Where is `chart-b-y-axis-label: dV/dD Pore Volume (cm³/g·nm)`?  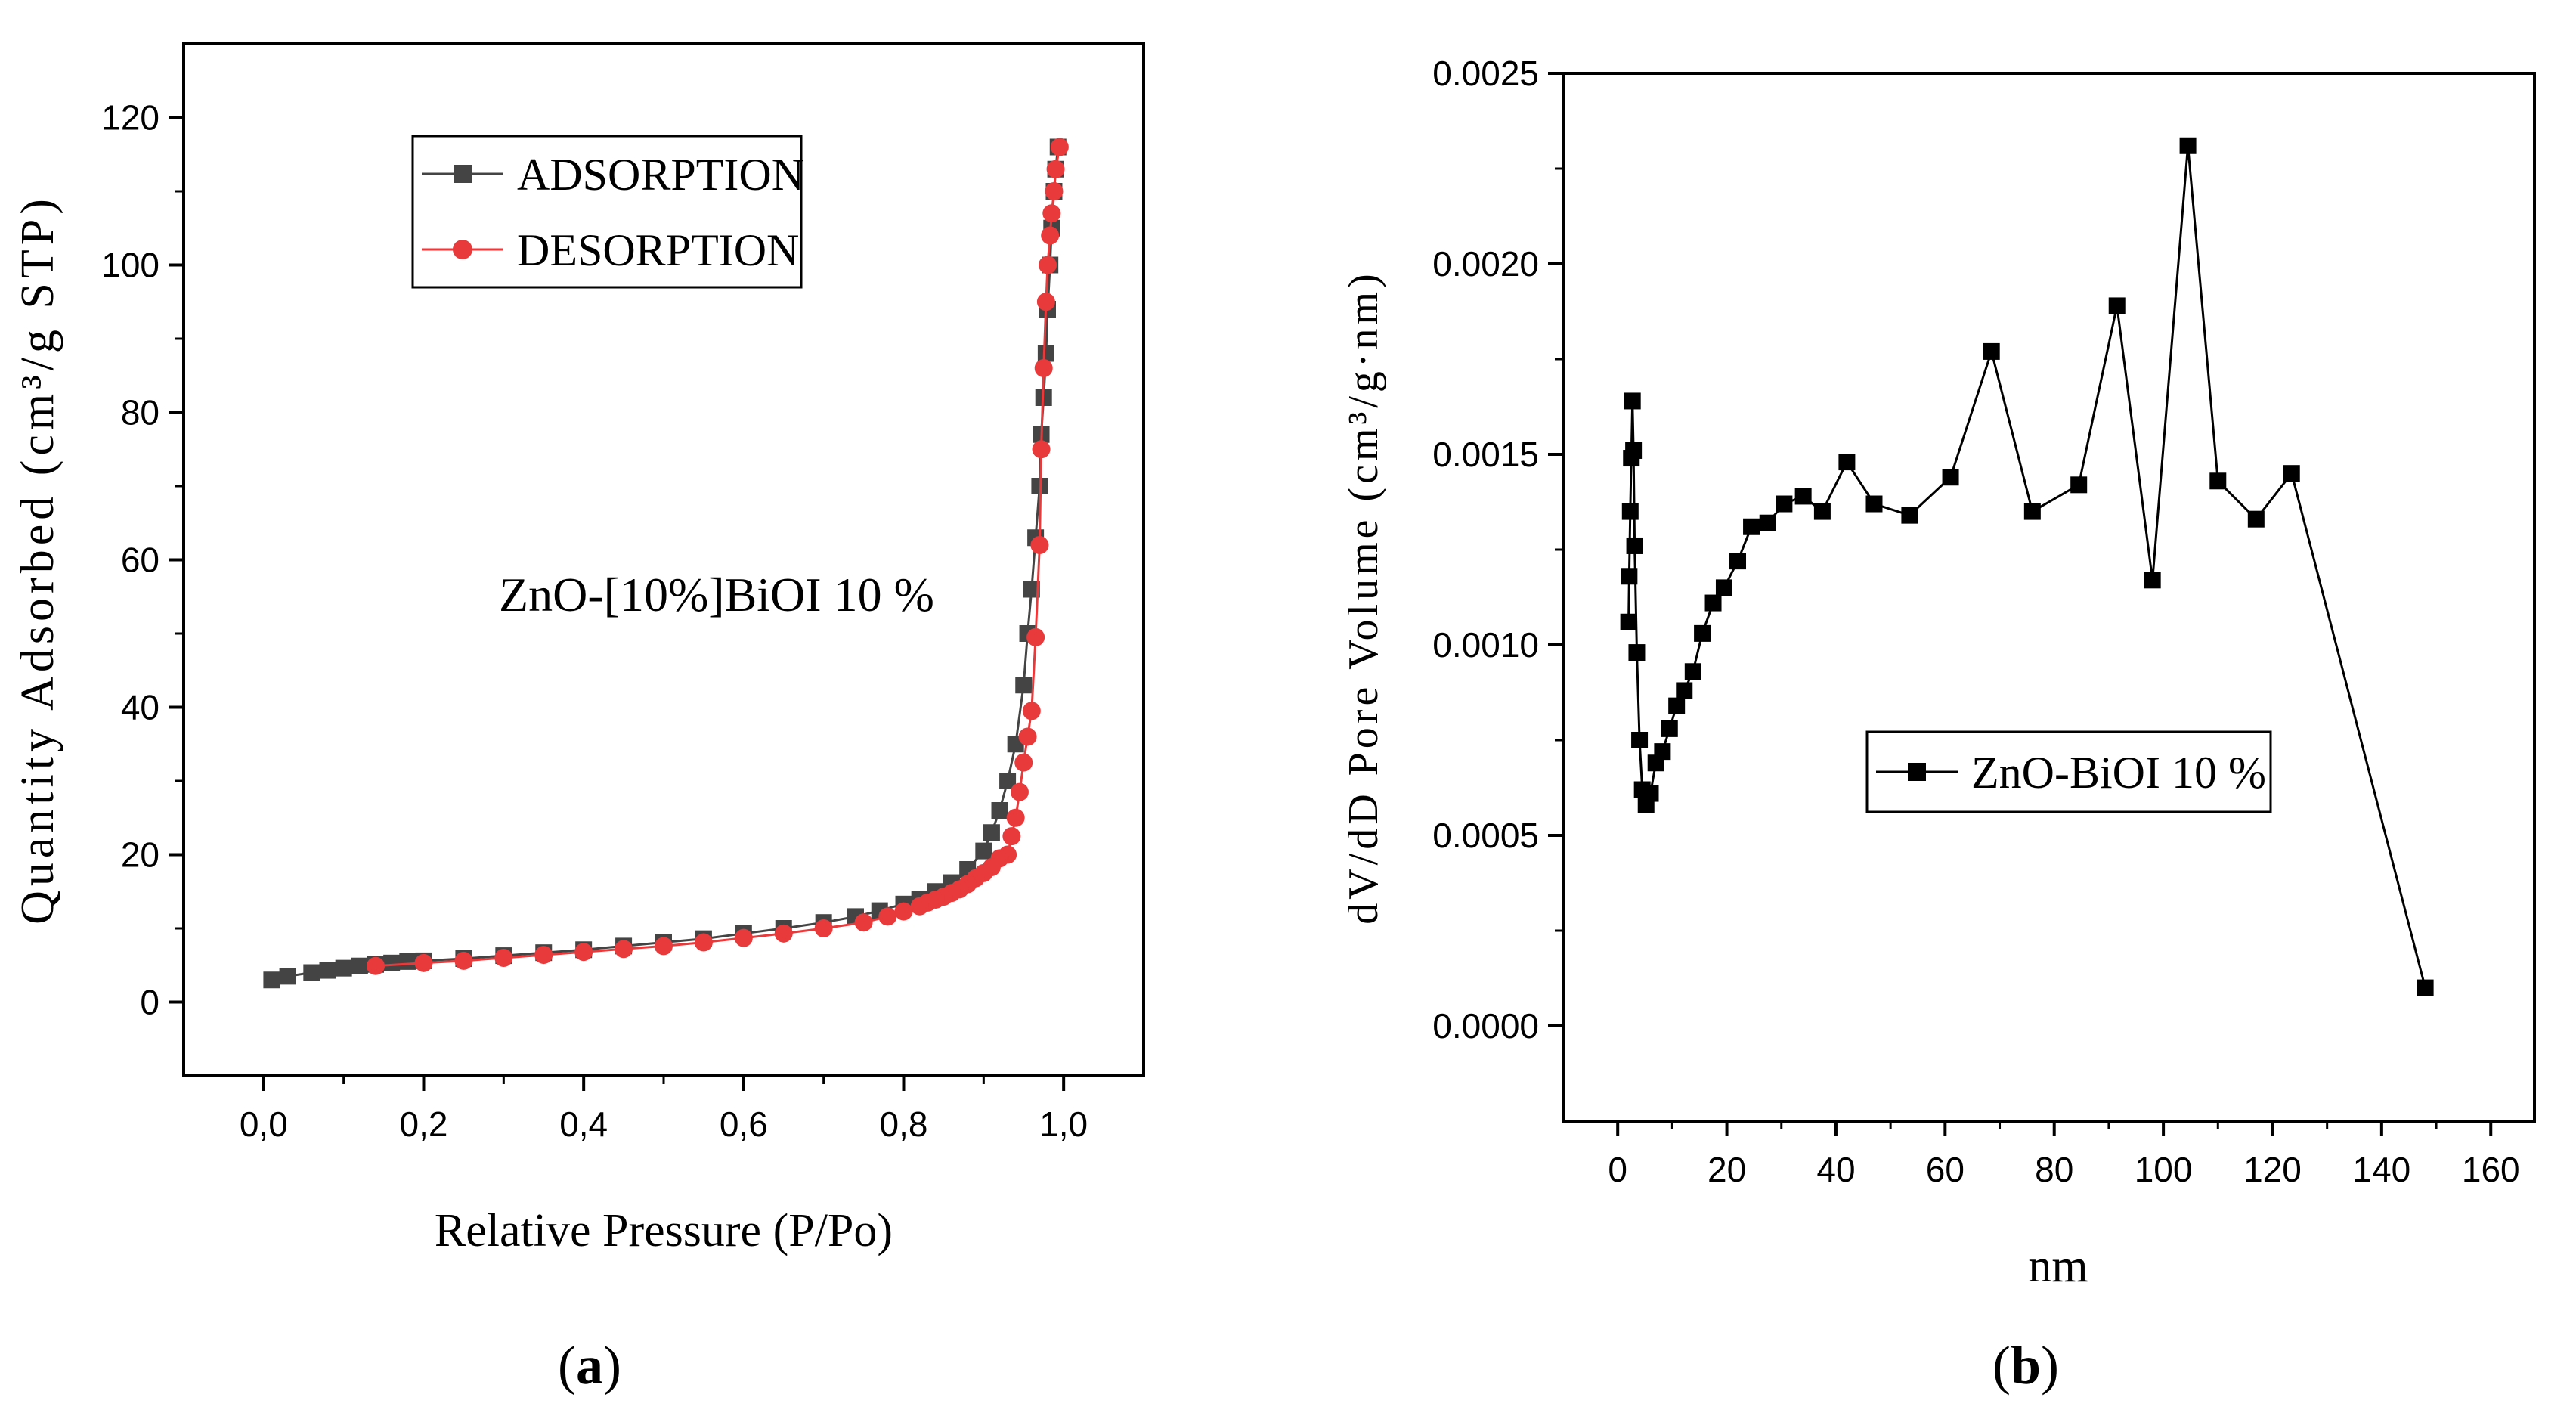 chart-b-y-axis-label: dV/dD Pore Volume (cm³/g·nm) is located at coordinates (1363, 597).